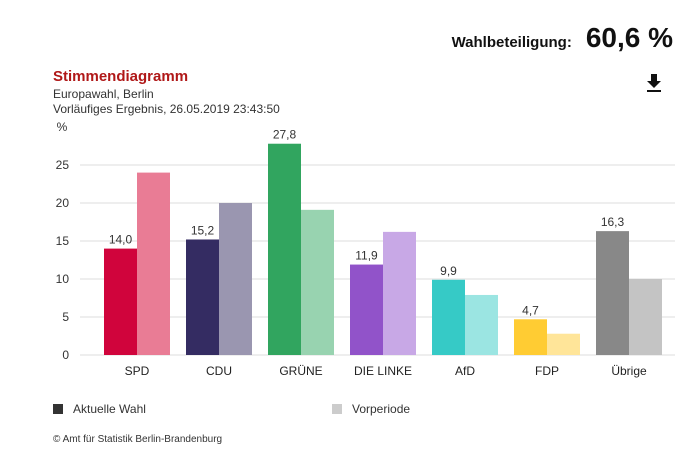 The image size is (689, 458). I want to click on bar-previous-grüne, so click(317, 282).